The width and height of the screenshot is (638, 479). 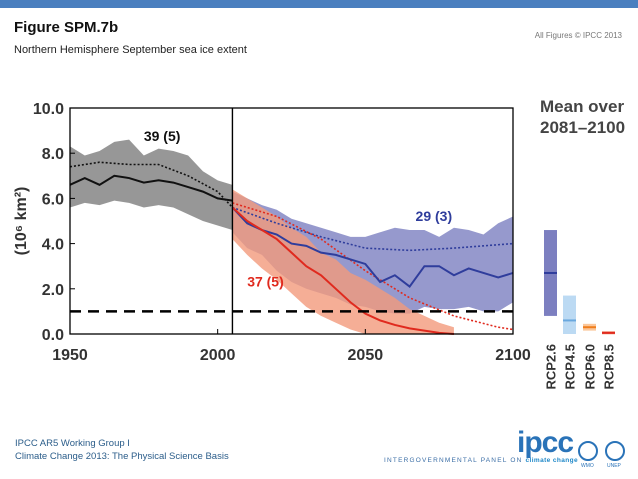 I want to click on y-tick-label: 0.0, so click(x=53, y=335).